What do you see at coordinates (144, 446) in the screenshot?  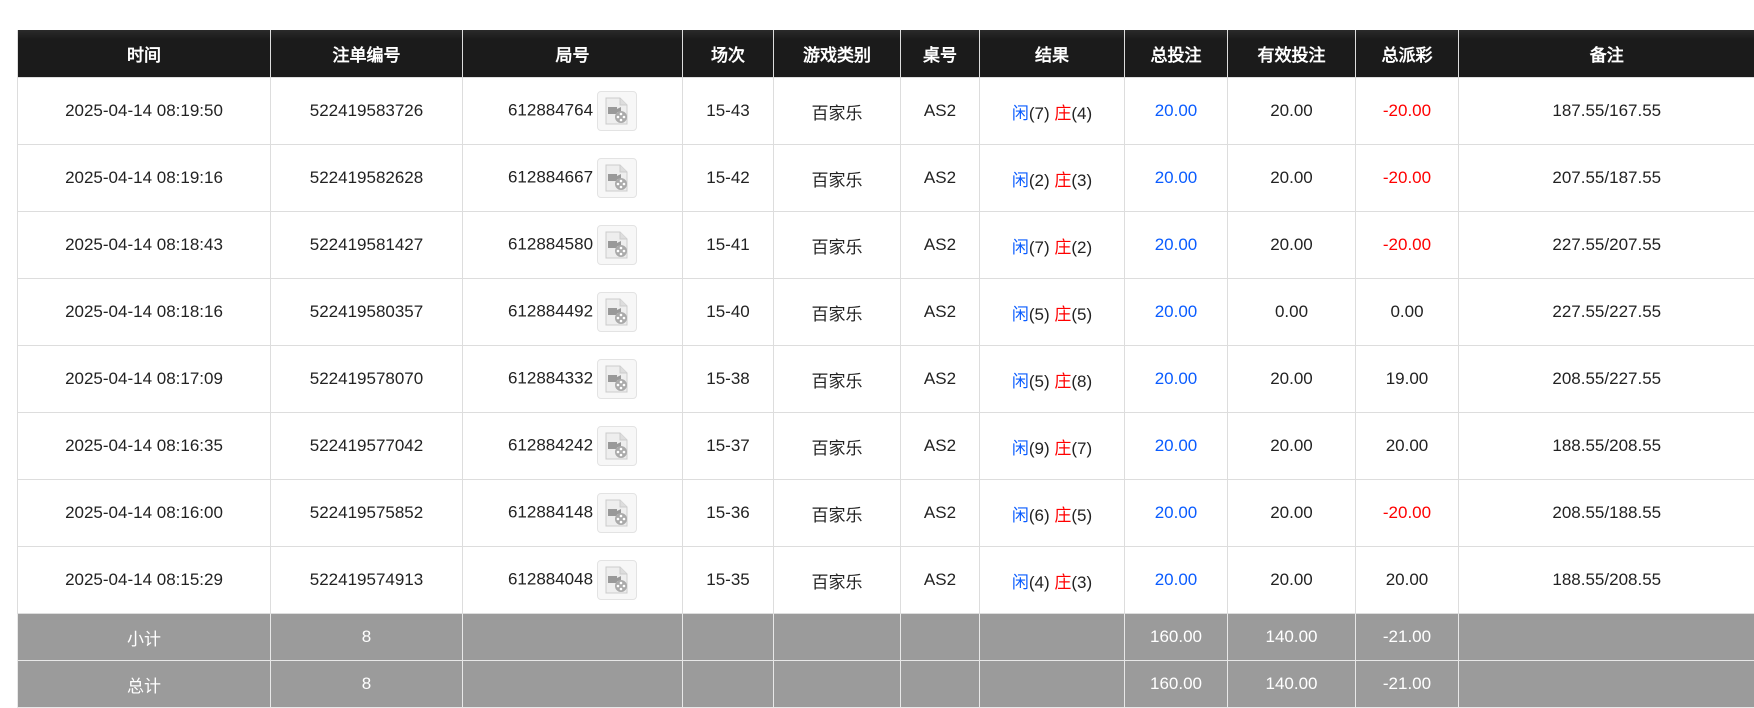 I see `cell-time: 2025-04-14 08:16:35` at bounding box center [144, 446].